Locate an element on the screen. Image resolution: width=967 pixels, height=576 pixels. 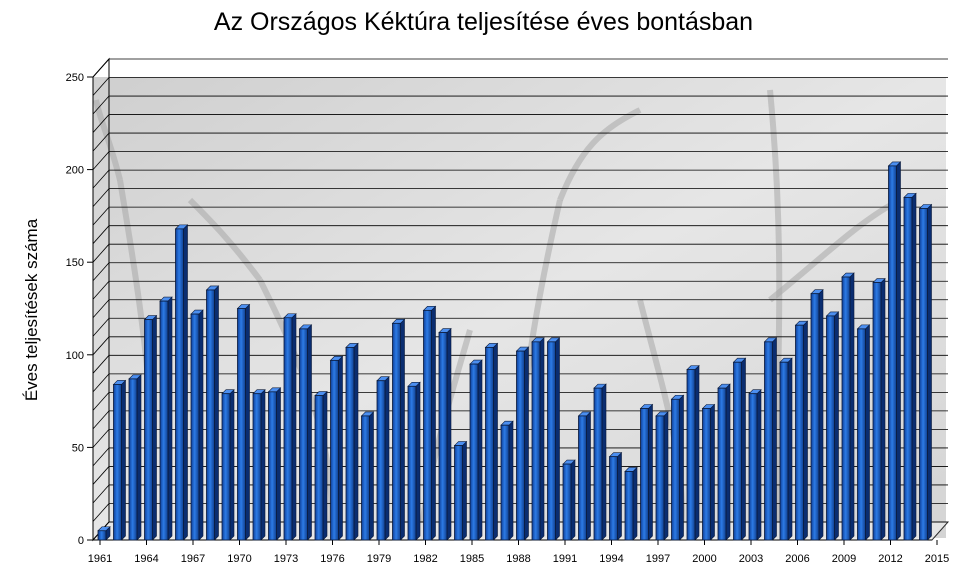
x-tick-label: 1976 is located at coordinates (332, 559).